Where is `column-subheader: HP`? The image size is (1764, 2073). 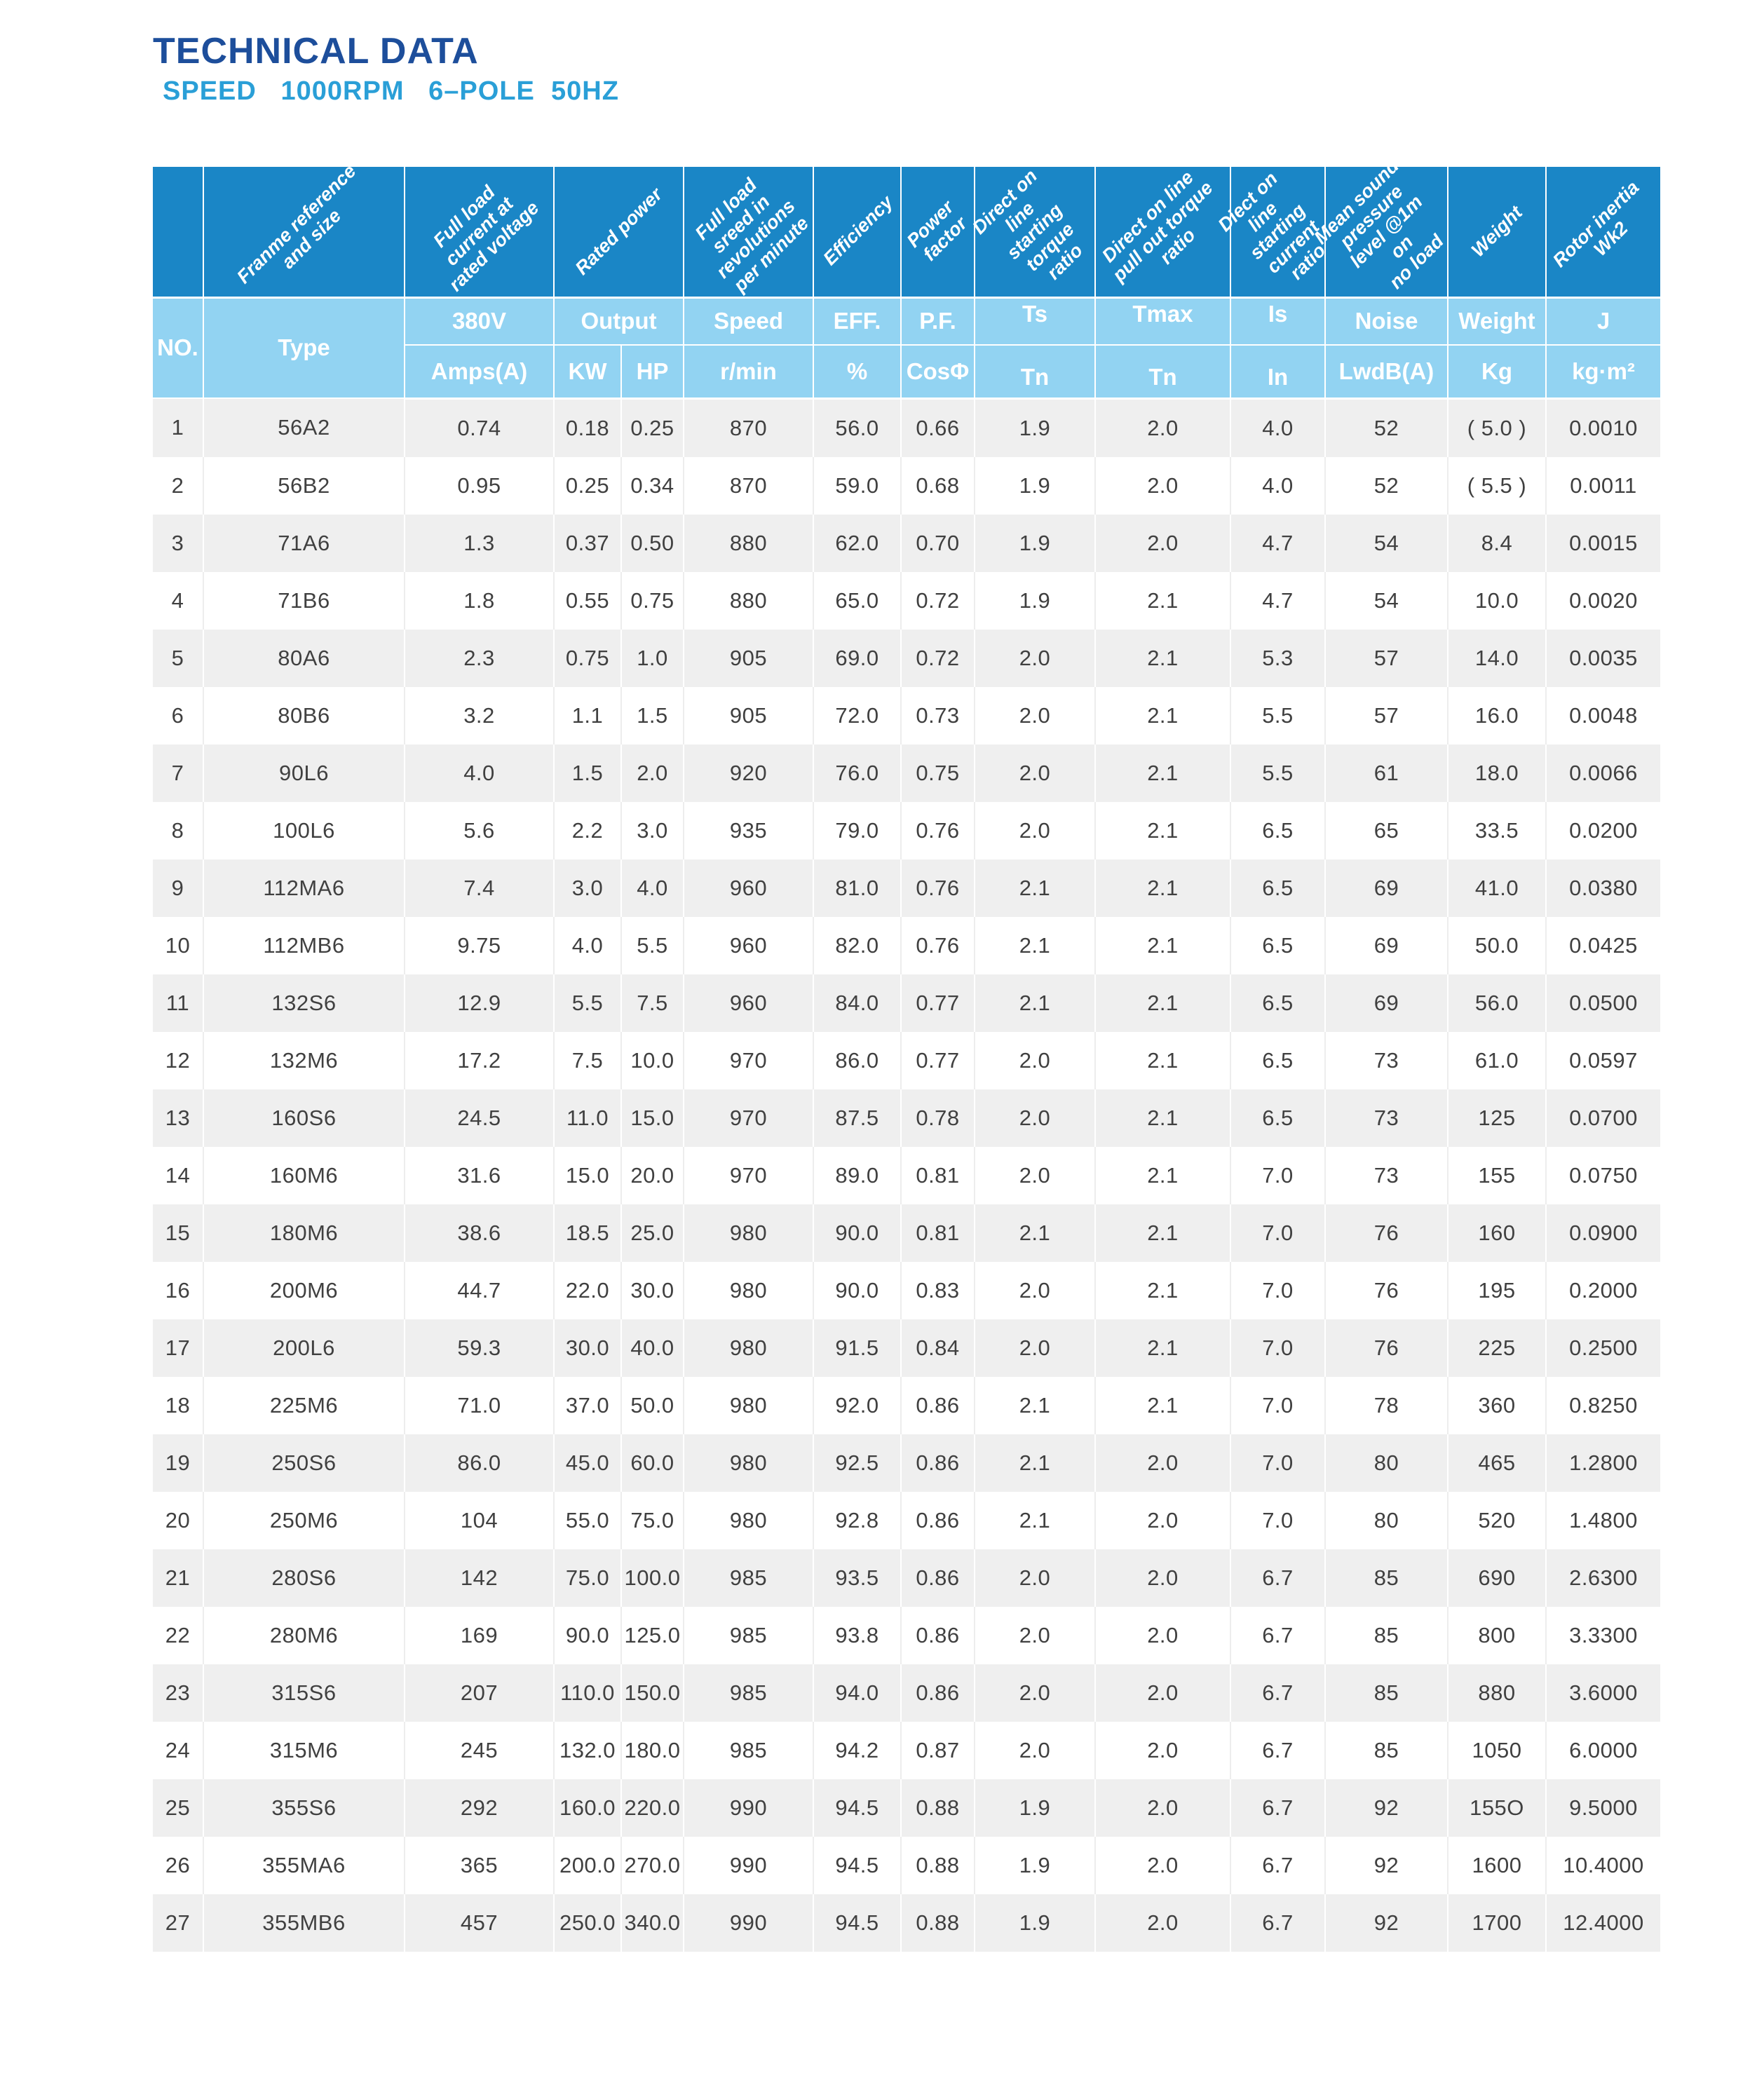
column-subheader: HP is located at coordinates (652, 372).